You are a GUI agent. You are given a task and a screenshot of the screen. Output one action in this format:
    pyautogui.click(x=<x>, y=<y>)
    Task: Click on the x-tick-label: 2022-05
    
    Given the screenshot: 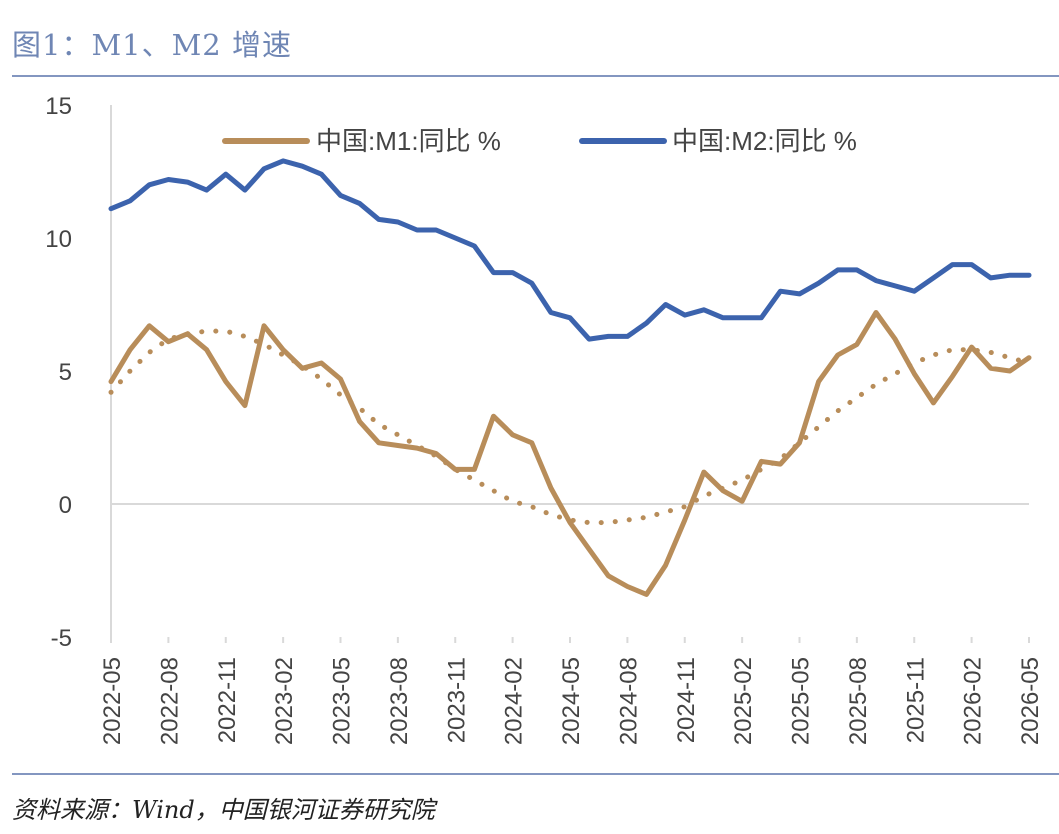 What is the action you would take?
    pyautogui.click(x=112, y=701)
    